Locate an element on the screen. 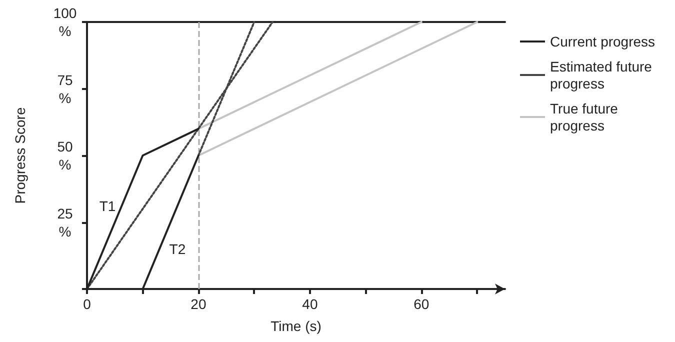 The height and width of the screenshot is (342, 675). x-tick-label: 60 is located at coordinates (422, 304).